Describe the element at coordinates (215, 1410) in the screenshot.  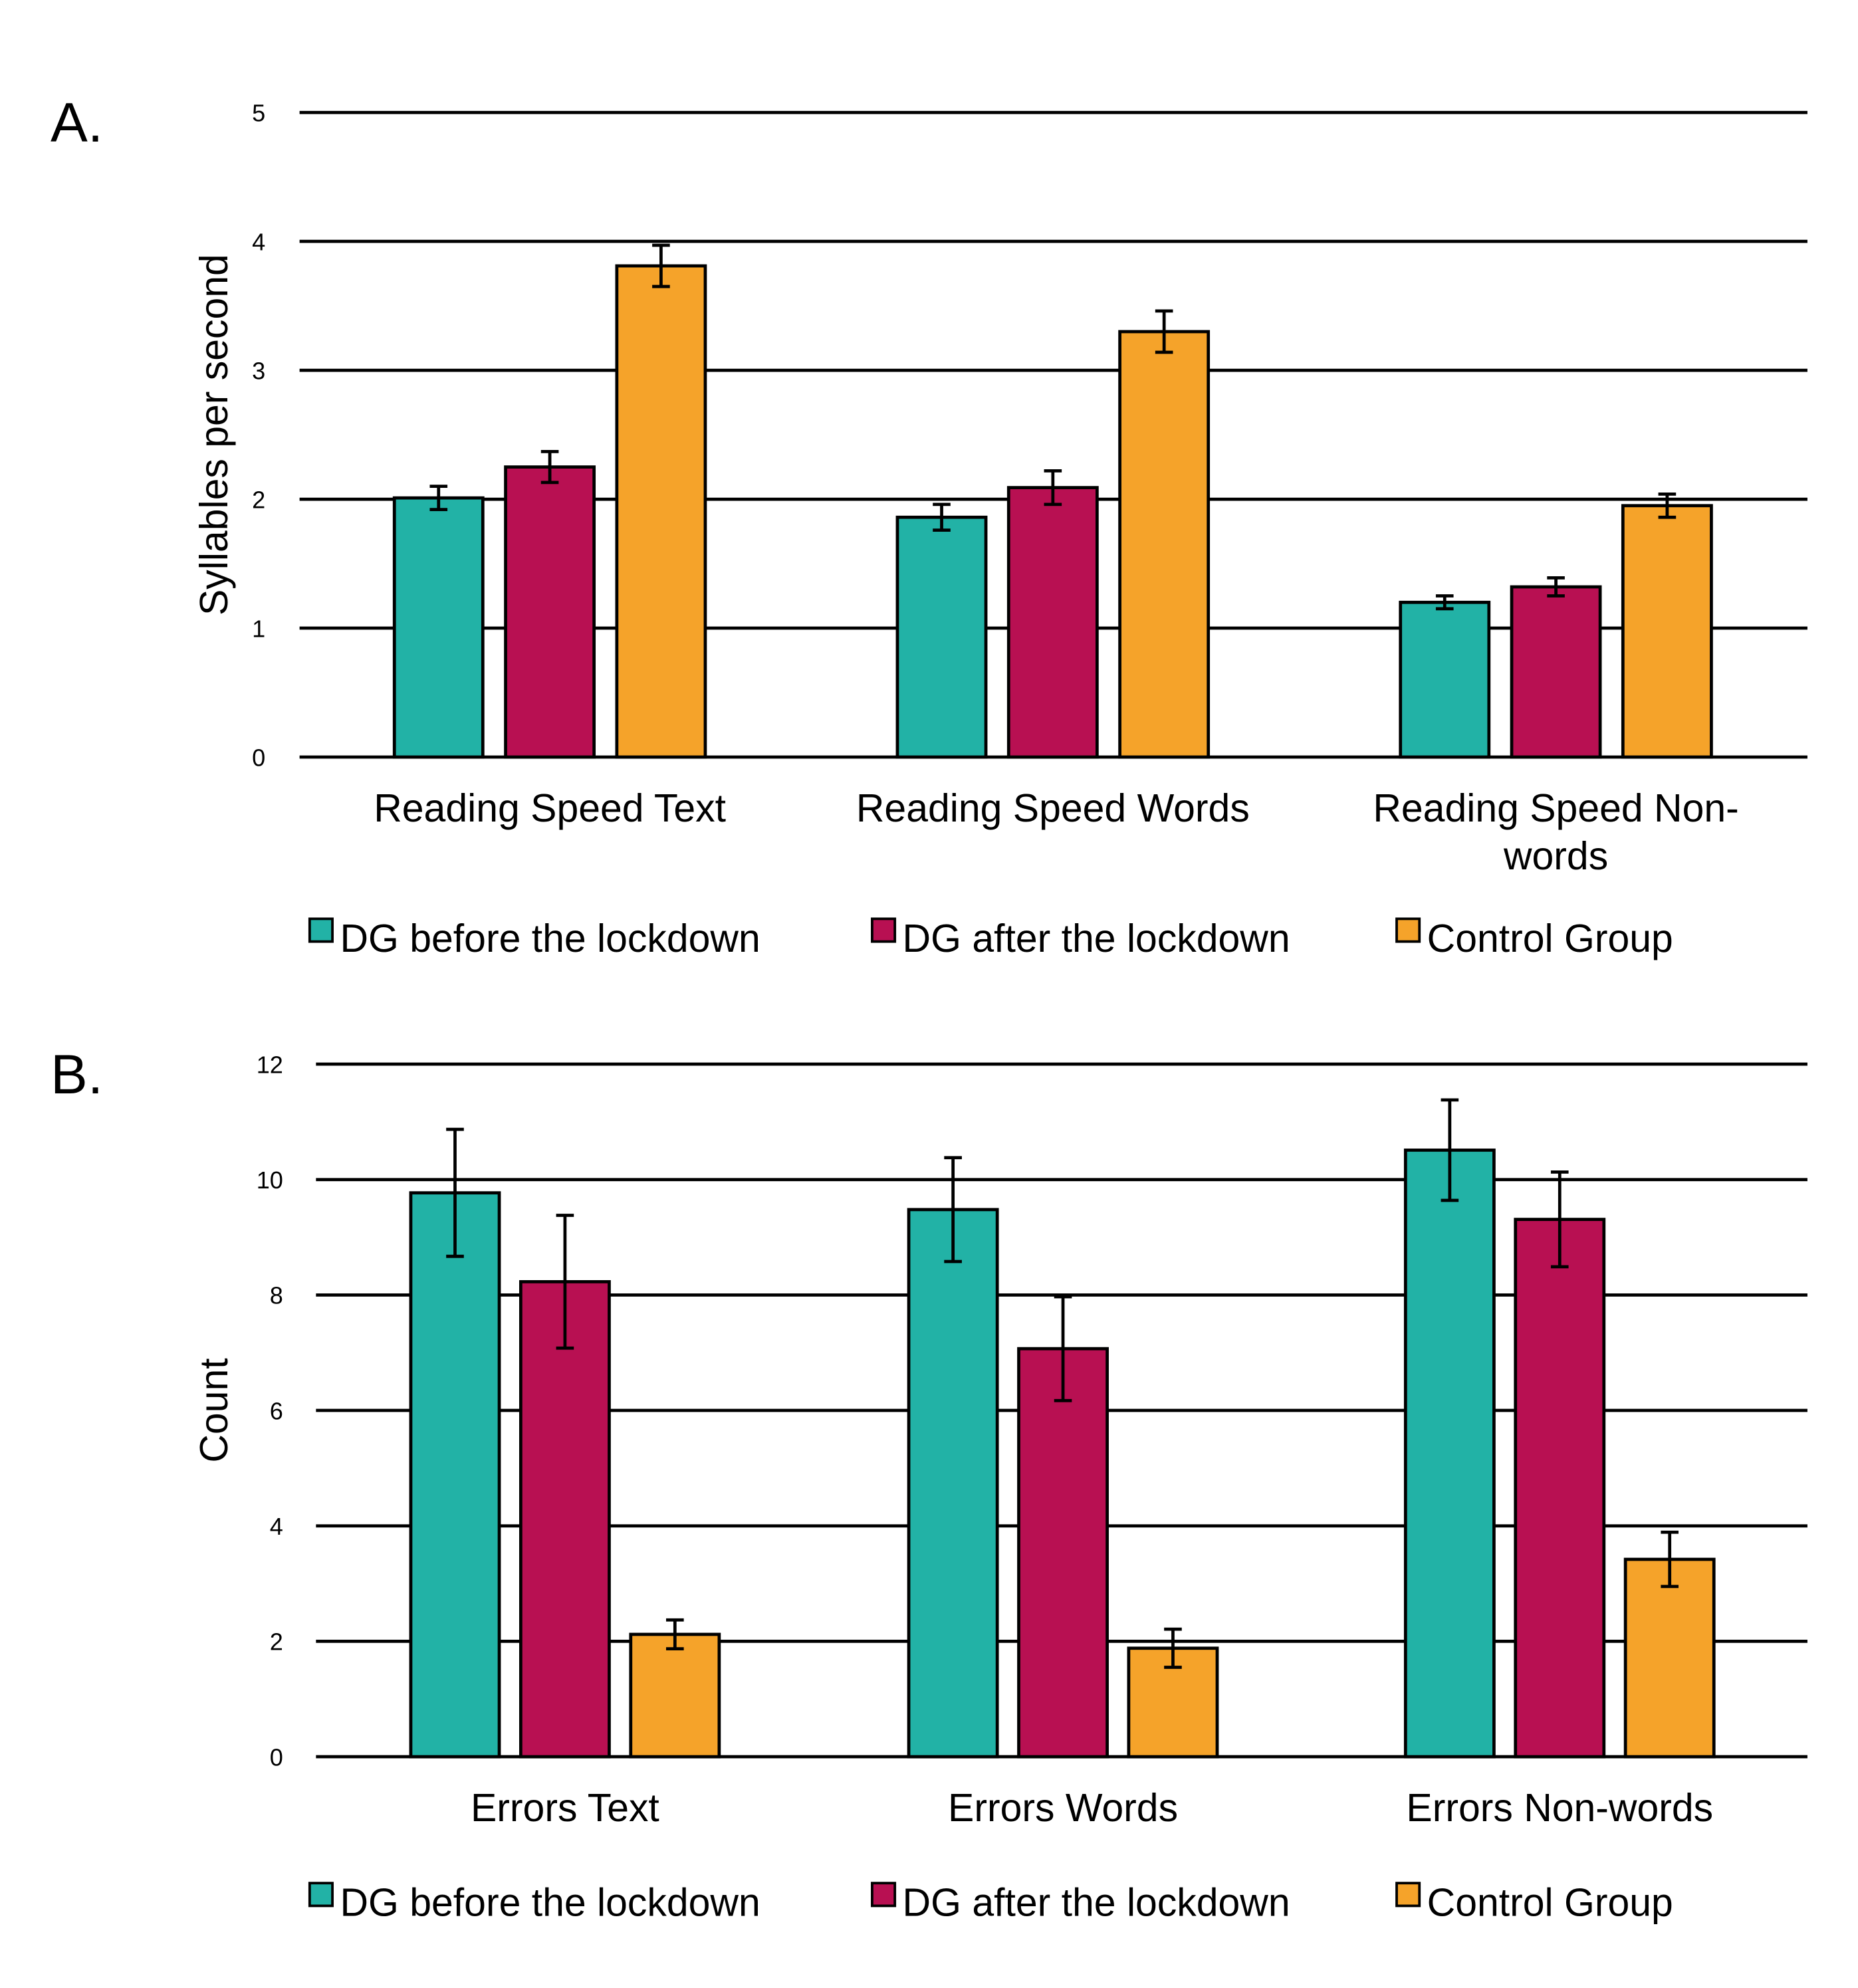
I see `y-axis-label: Count` at that location.